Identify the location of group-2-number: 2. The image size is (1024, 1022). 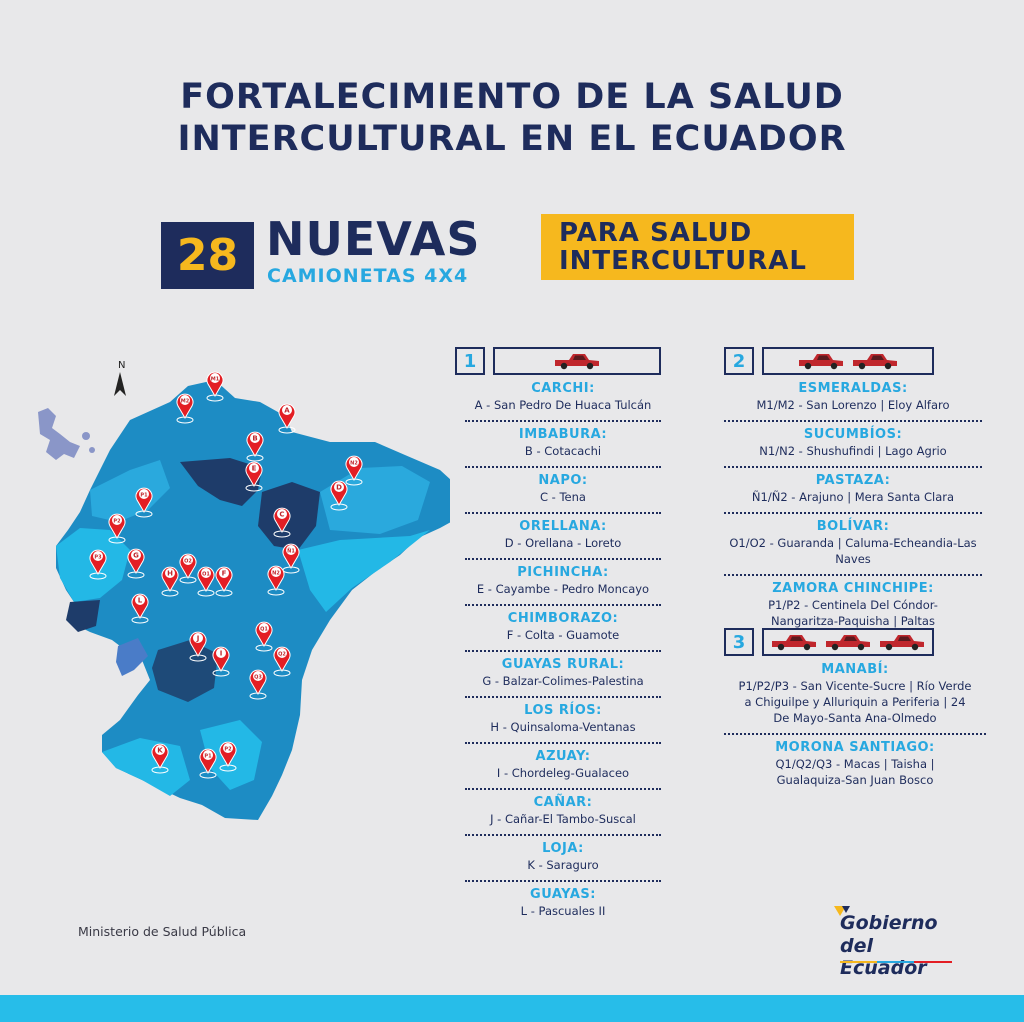
(739, 361).